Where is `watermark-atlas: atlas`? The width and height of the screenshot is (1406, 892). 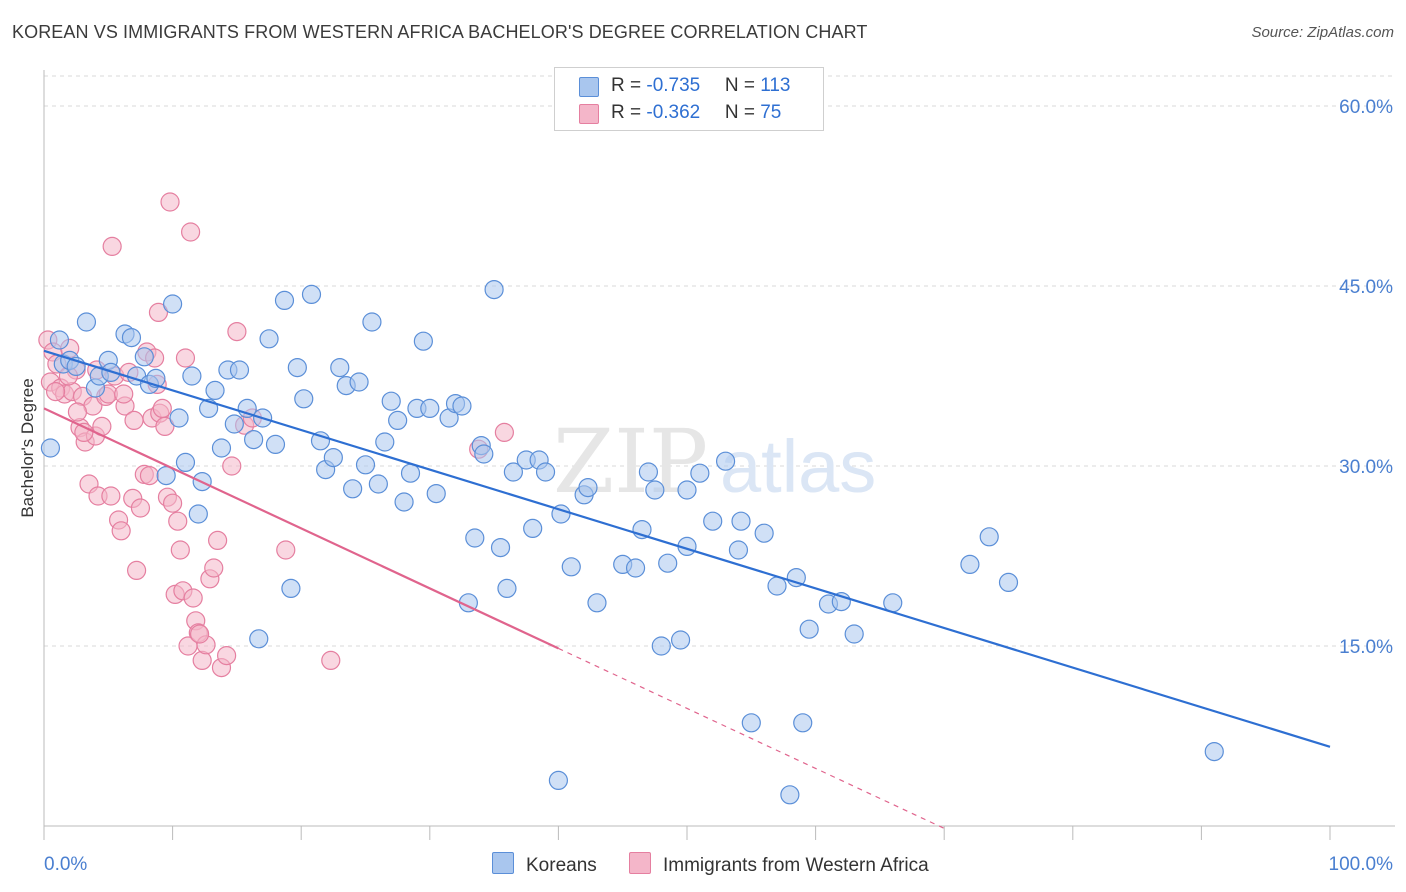
watermark-atlas: atlas is located at coordinates (798, 466).